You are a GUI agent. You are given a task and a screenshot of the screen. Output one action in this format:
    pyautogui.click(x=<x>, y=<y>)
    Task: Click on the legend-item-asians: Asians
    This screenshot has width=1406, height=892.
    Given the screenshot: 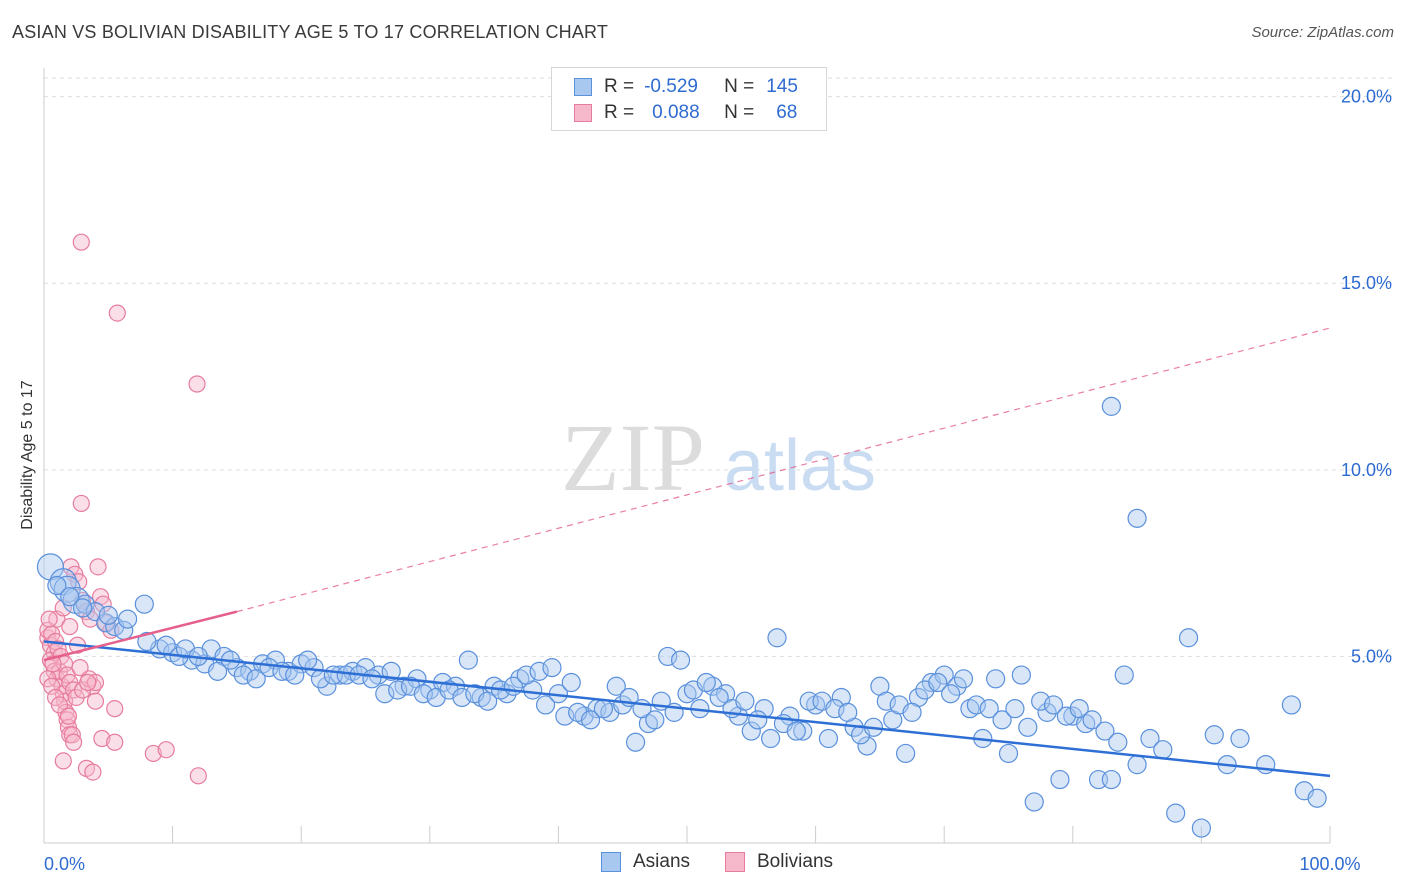 What is the action you would take?
    pyautogui.click(x=645, y=862)
    